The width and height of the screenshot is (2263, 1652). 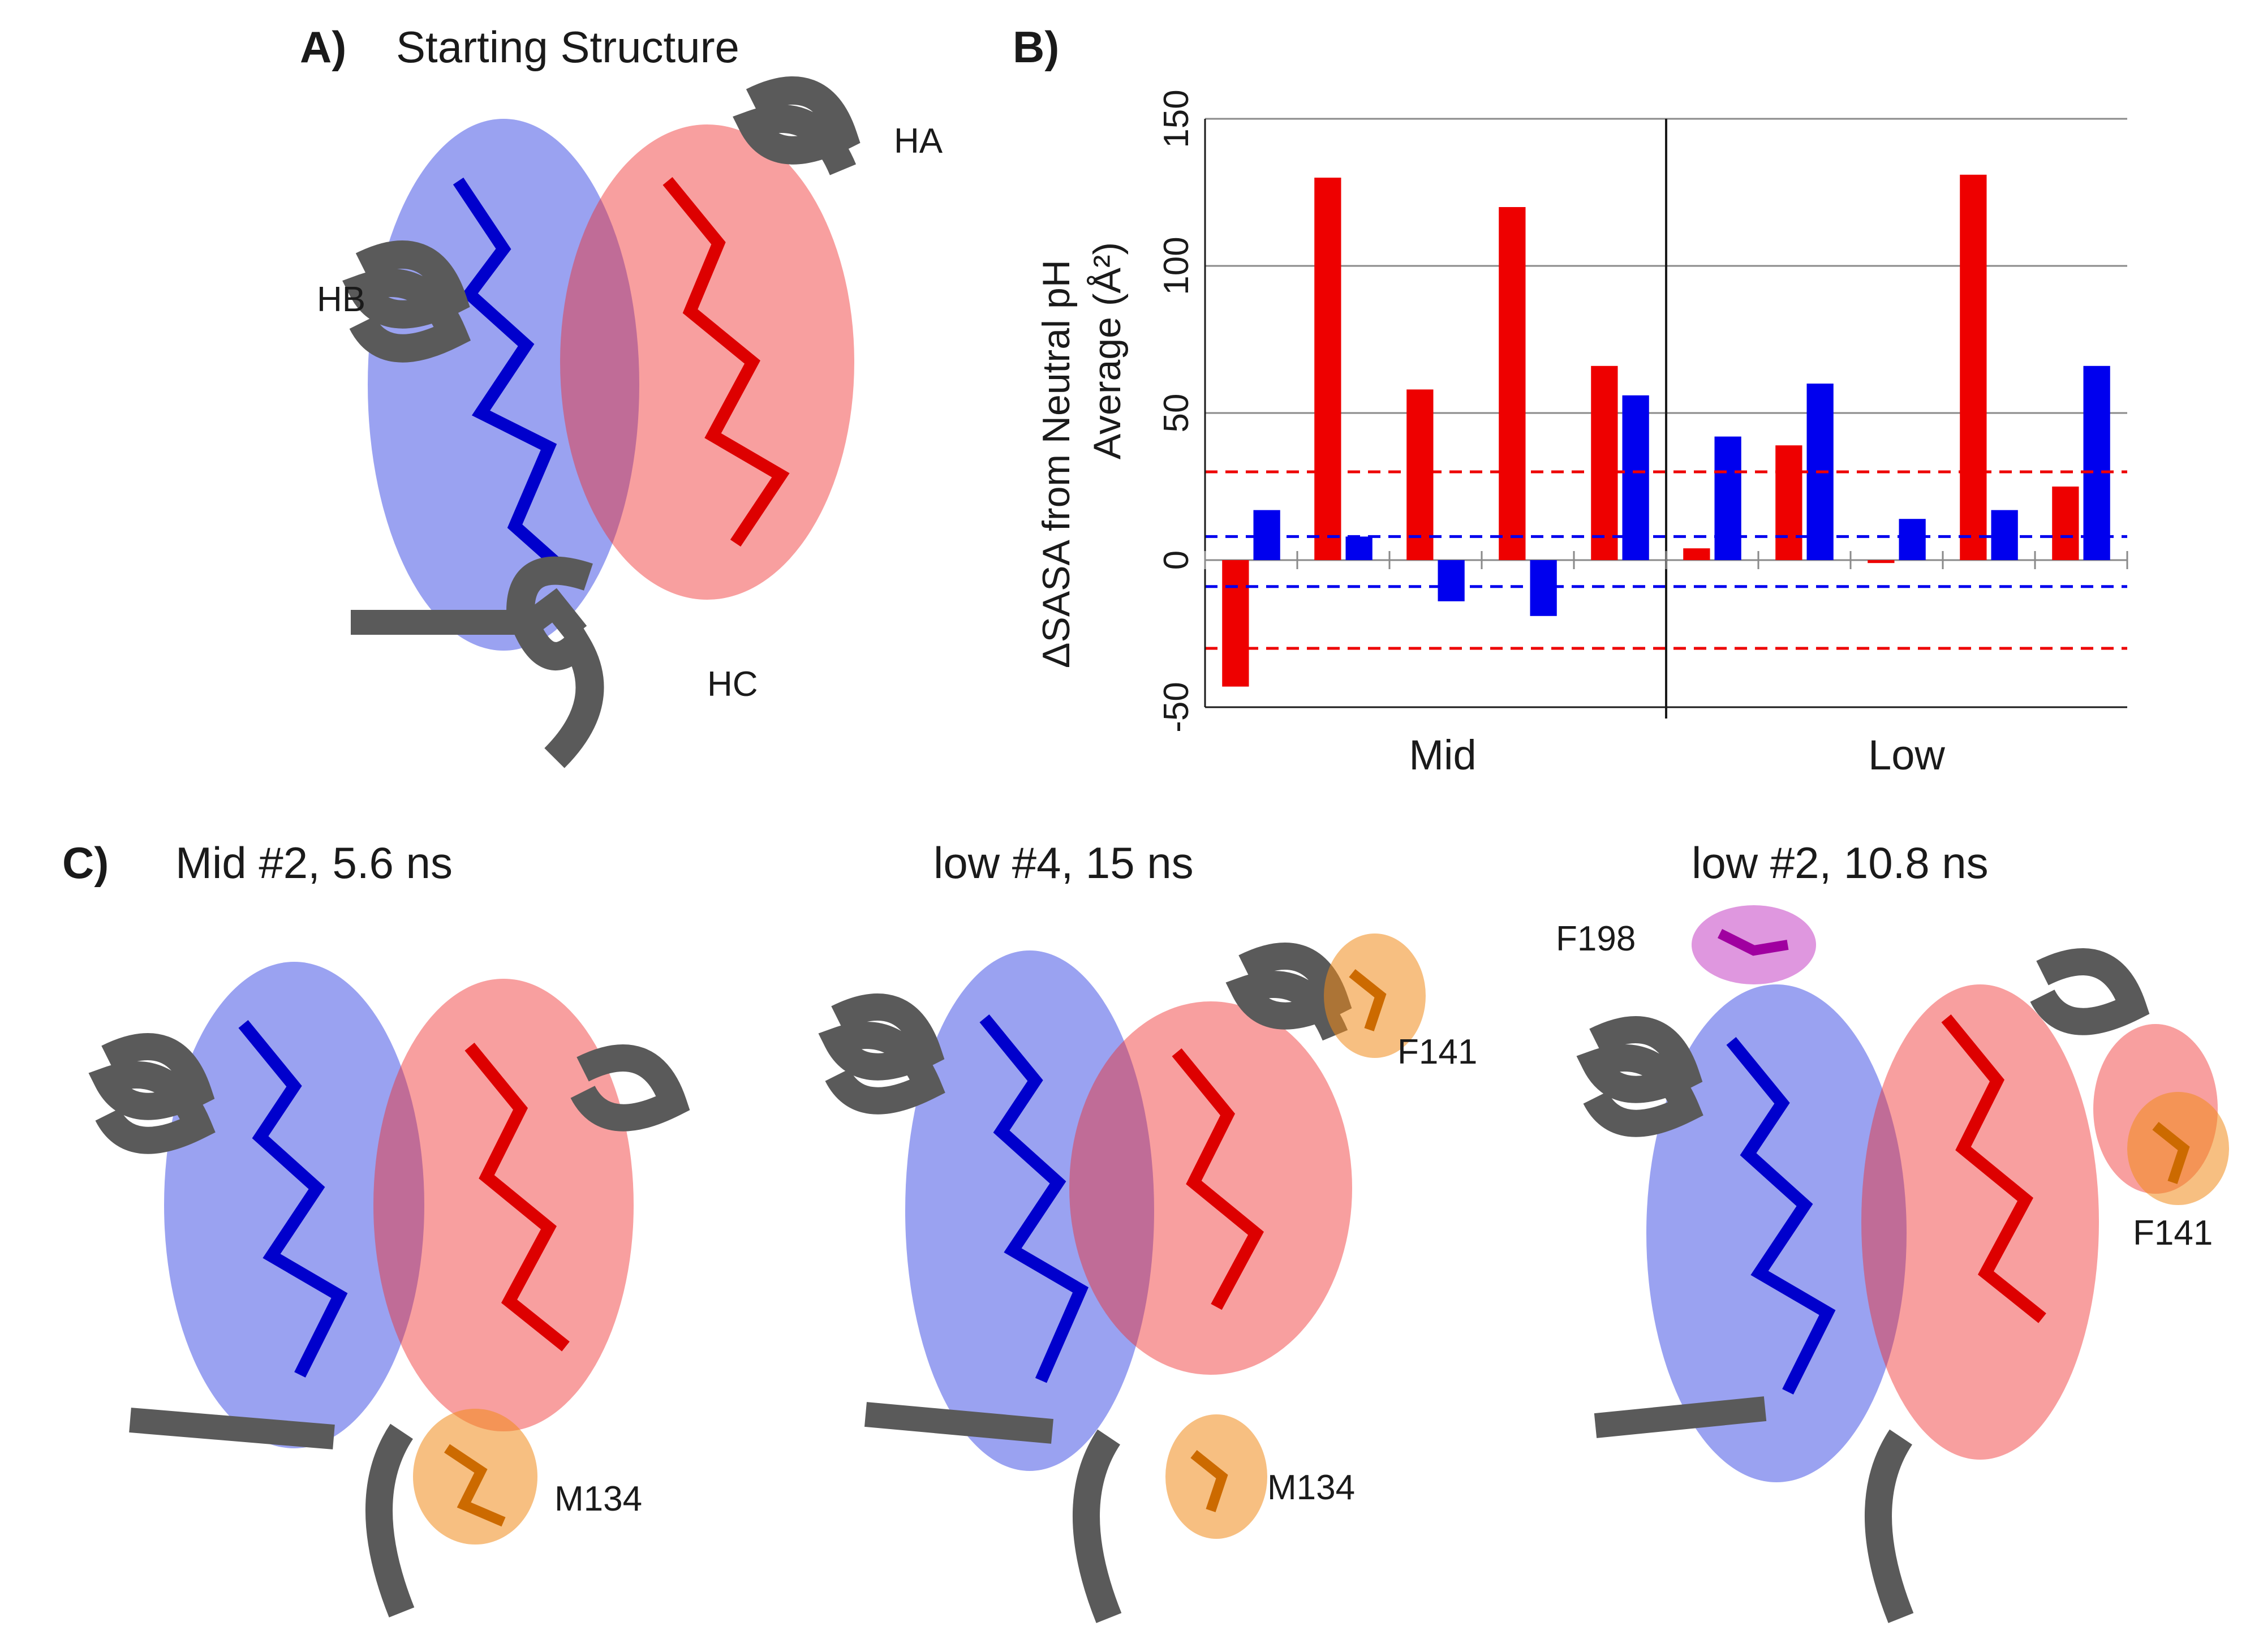 I want to click on y-tick-label: -50, so click(x=1176, y=707).